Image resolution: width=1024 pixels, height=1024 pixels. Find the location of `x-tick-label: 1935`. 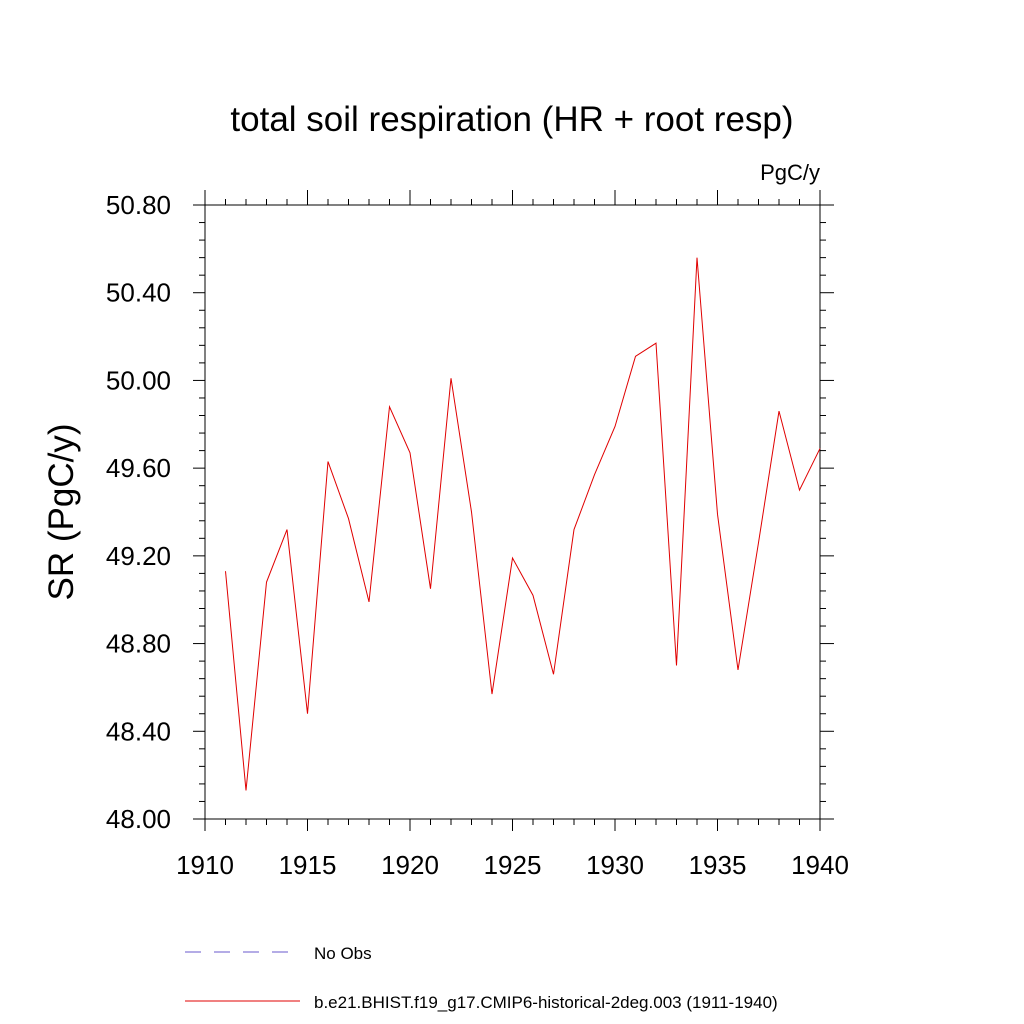

x-tick-label: 1935 is located at coordinates (718, 865).